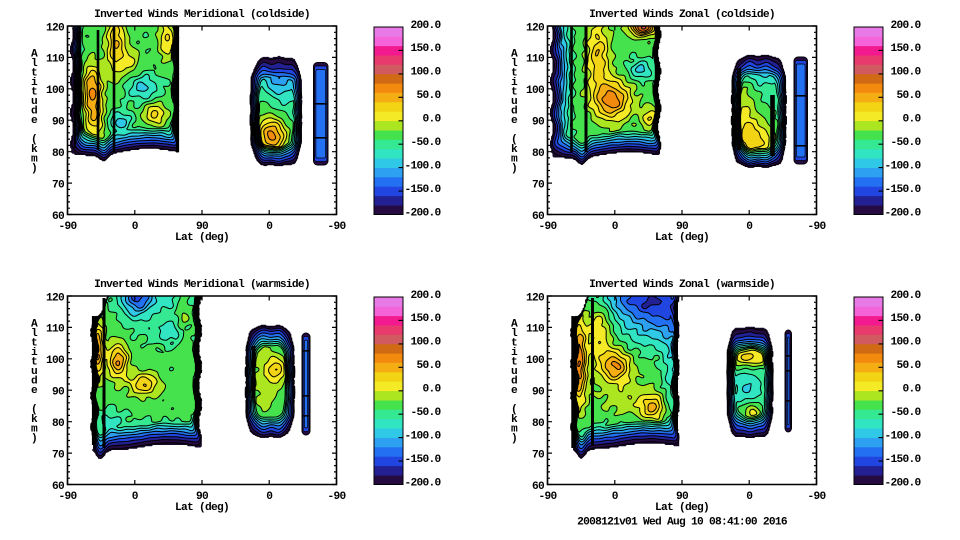 The height and width of the screenshot is (540, 960). Describe the element at coordinates (202, 285) in the screenshot. I see `svg-text:Inverted Winds Meridional (war: Inverted Winds Meridional (warmside)` at that location.